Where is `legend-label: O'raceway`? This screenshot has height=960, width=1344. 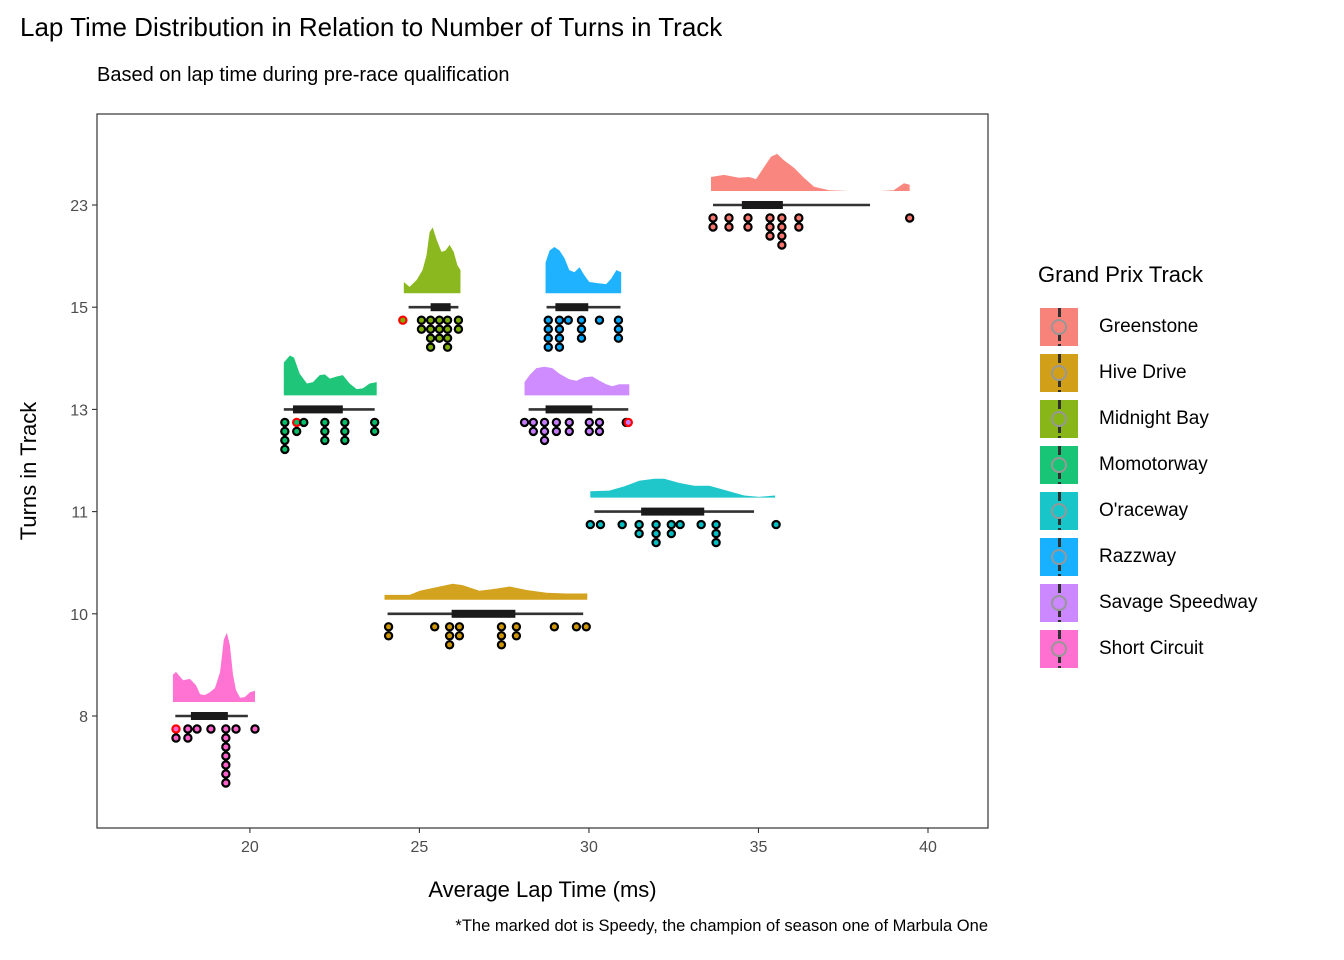
legend-label: O'raceway is located at coordinates (1144, 510).